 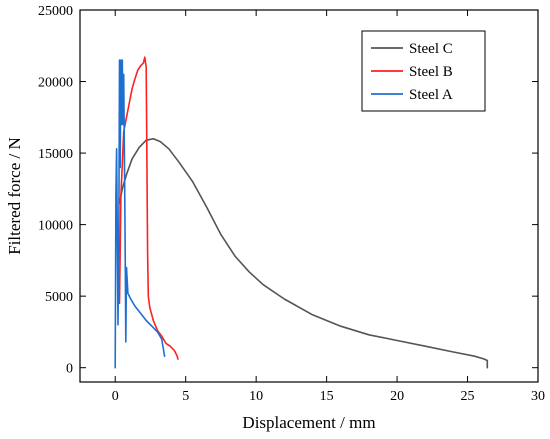 What do you see at coordinates (55, 226) in the screenshot?
I see `y-tick-label: 10000` at bounding box center [55, 226].